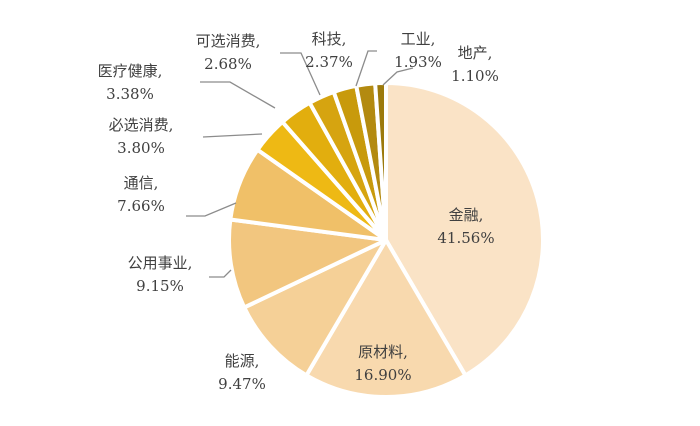  I want to click on leader-line-consumer-discretionary, so click(300, 74).